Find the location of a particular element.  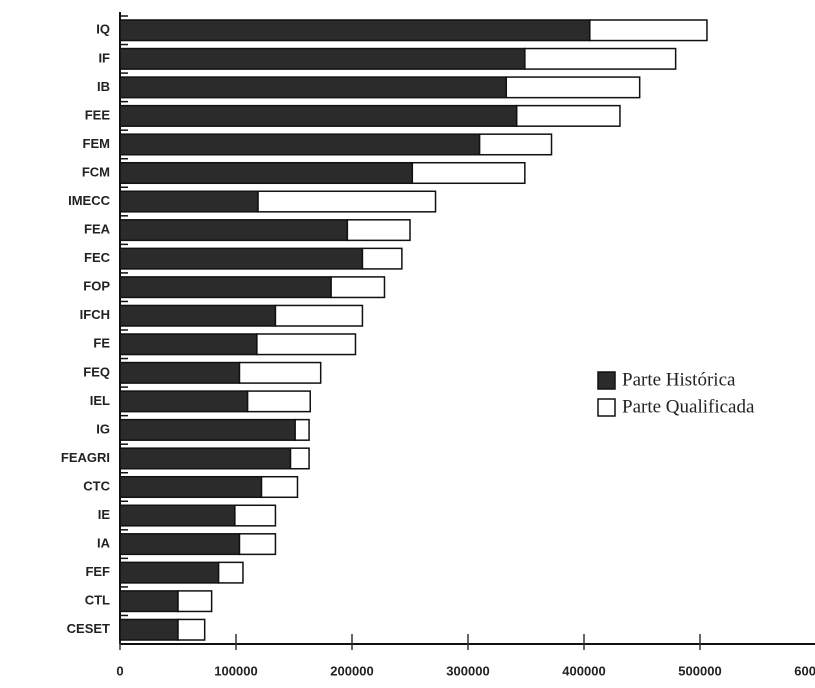

y-tick-label: IFCH is located at coordinates (95, 314).